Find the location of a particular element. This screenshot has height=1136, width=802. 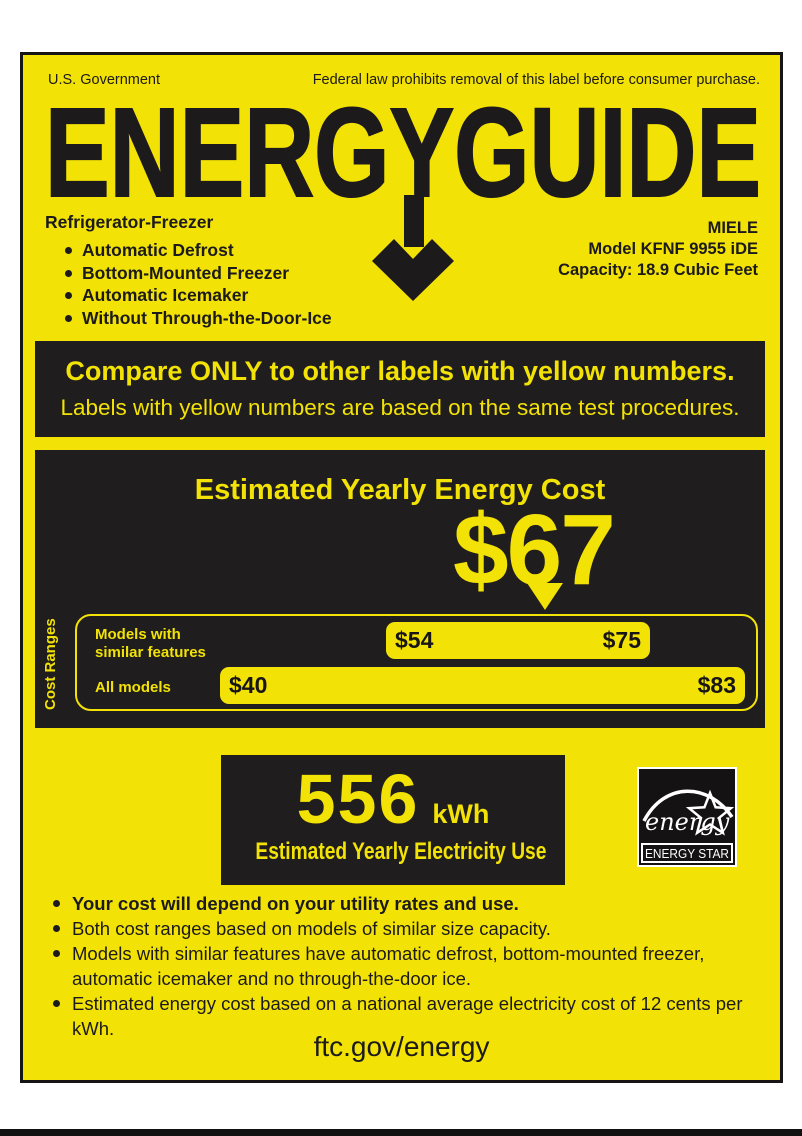

energyguide-logo: ENERGYGUIDE is located at coordinates (403, 152).